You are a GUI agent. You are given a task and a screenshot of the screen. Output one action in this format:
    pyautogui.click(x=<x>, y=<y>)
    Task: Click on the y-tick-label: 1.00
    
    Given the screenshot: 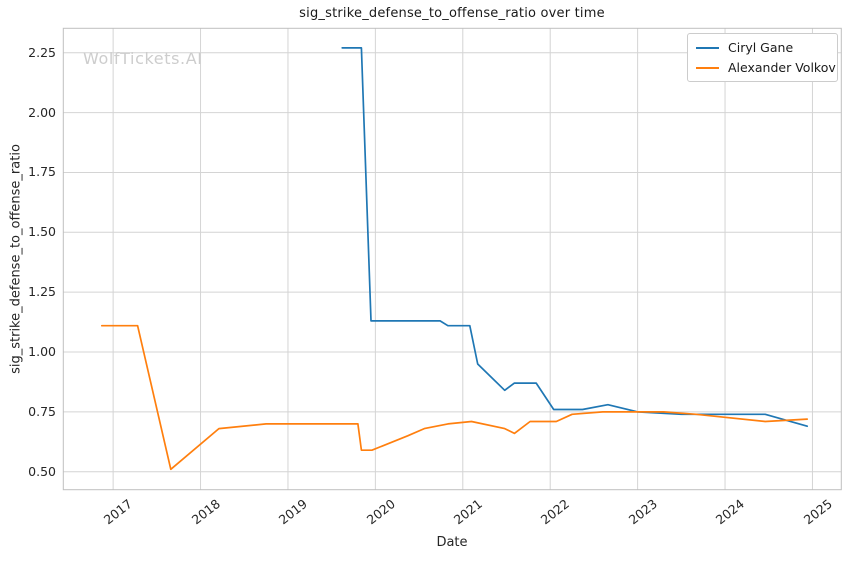 What is the action you would take?
    pyautogui.click(x=42, y=352)
    